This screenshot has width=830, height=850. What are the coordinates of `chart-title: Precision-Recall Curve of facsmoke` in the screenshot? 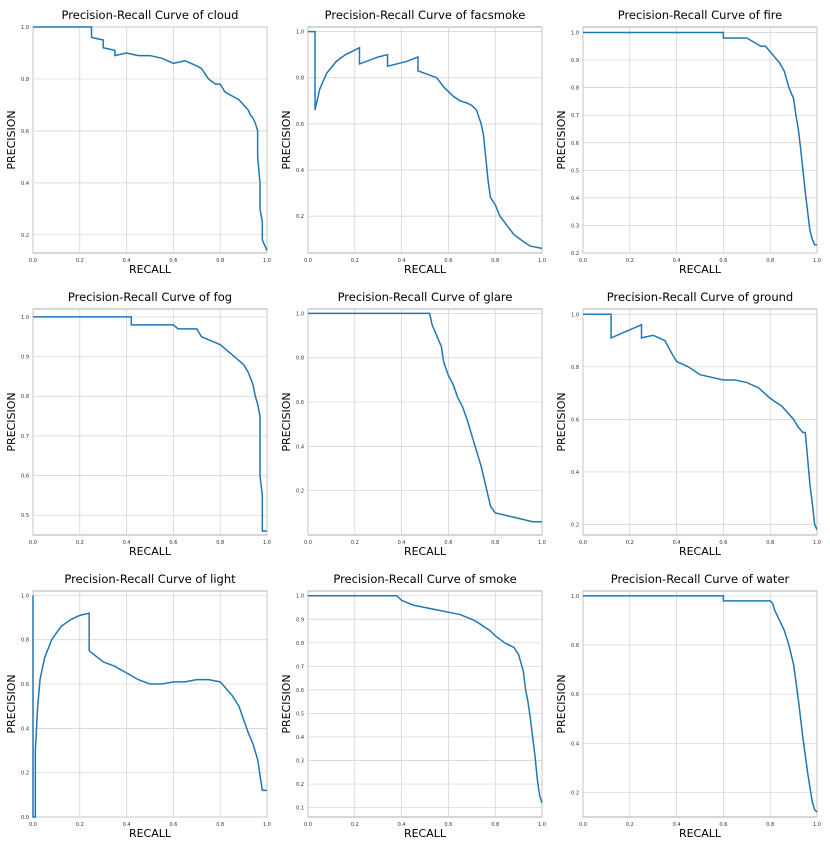 It's located at (425, 15).